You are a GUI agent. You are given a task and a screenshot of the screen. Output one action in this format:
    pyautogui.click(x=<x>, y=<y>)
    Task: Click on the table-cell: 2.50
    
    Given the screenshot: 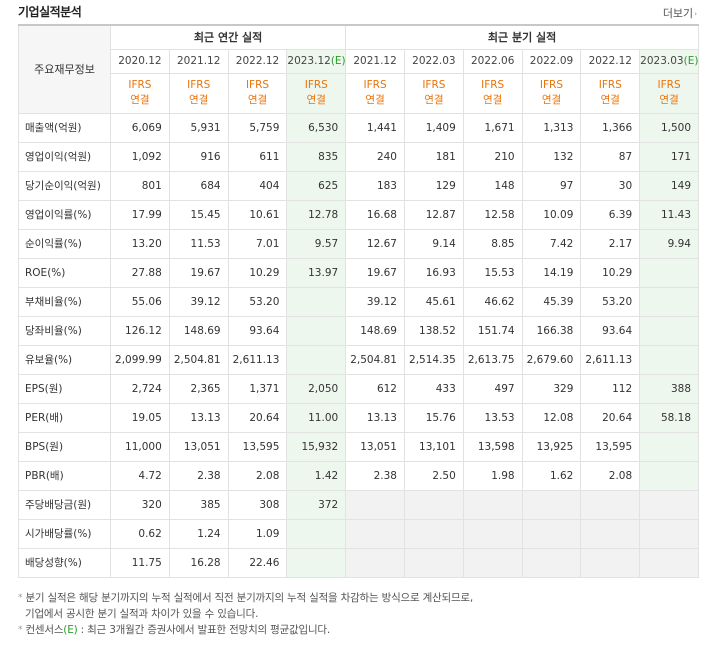 What is the action you would take?
    pyautogui.click(x=433, y=475)
    